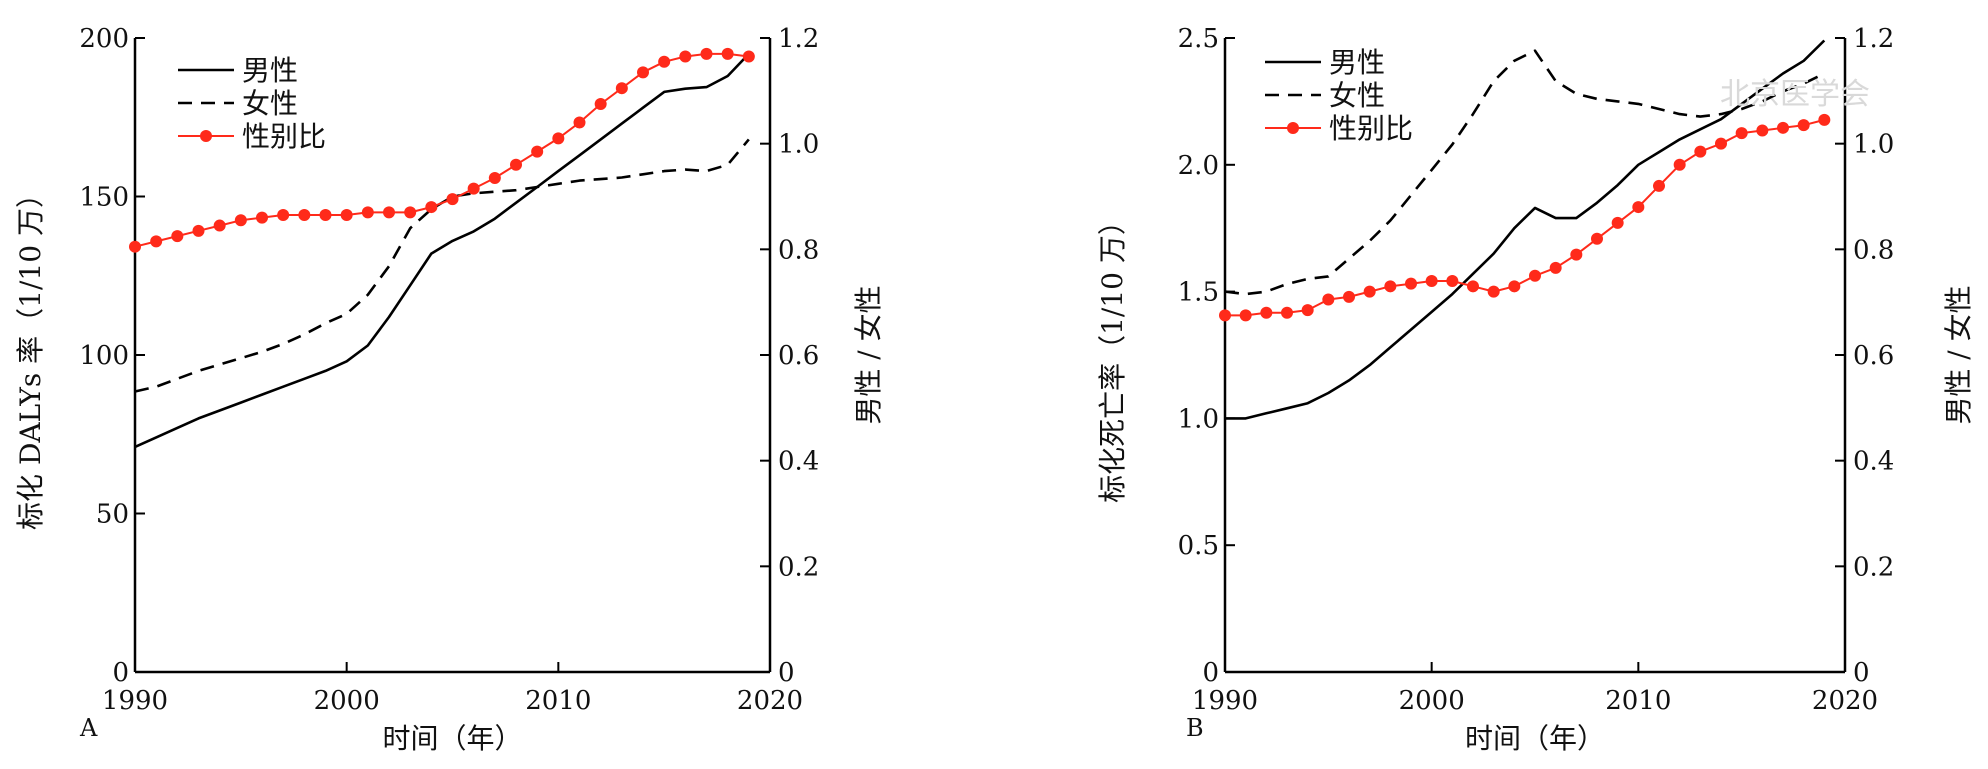 This screenshot has height=769, width=1988. Describe the element at coordinates (104, 198) in the screenshot. I see `y-tick-label: 150` at that location.